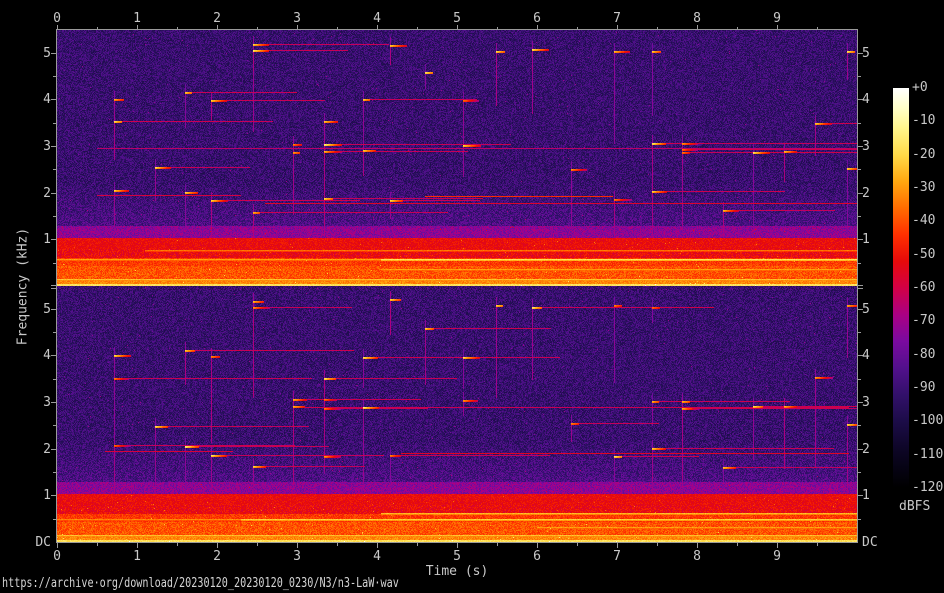  Describe the element at coordinates (928, 454) in the screenshot. I see `colorbar-tick-label: -110` at that location.